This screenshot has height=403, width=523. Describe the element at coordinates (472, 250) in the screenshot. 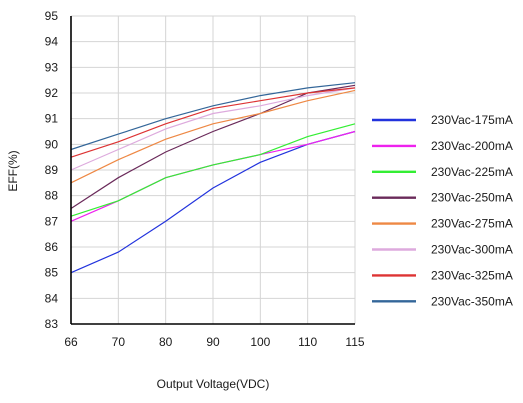

I see `legend-label: 230Vac-300mA` at that location.